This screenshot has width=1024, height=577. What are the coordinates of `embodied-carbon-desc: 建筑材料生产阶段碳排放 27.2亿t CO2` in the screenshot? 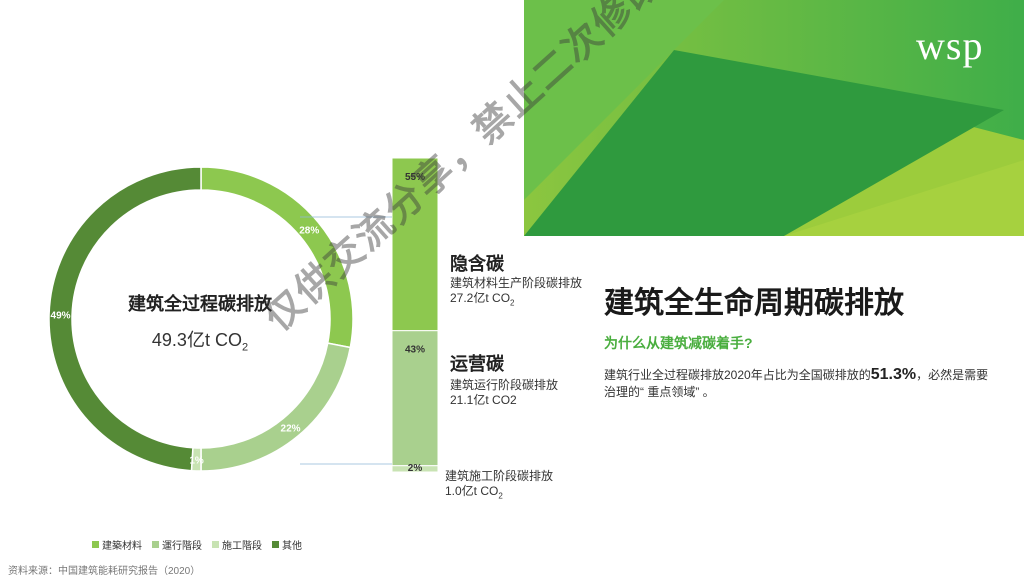 It's located at (516, 292).